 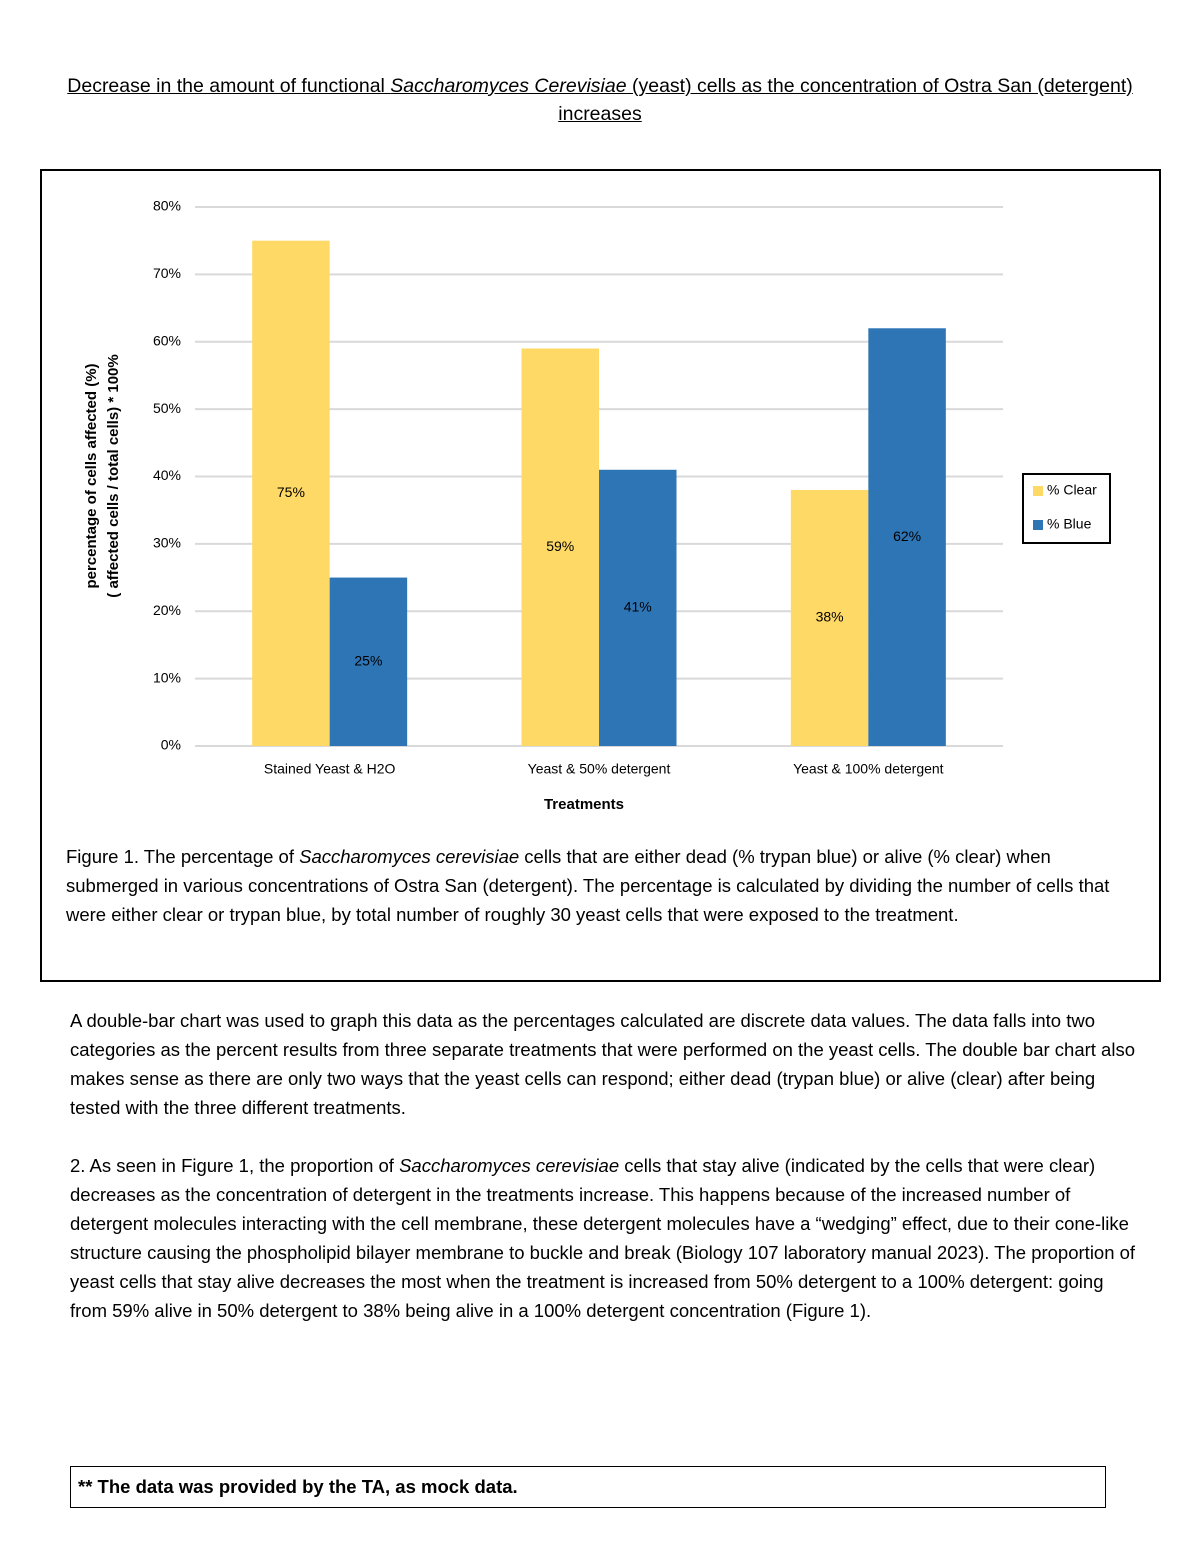 What do you see at coordinates (167, 408) in the screenshot?
I see `y-tick-label: 50%` at bounding box center [167, 408].